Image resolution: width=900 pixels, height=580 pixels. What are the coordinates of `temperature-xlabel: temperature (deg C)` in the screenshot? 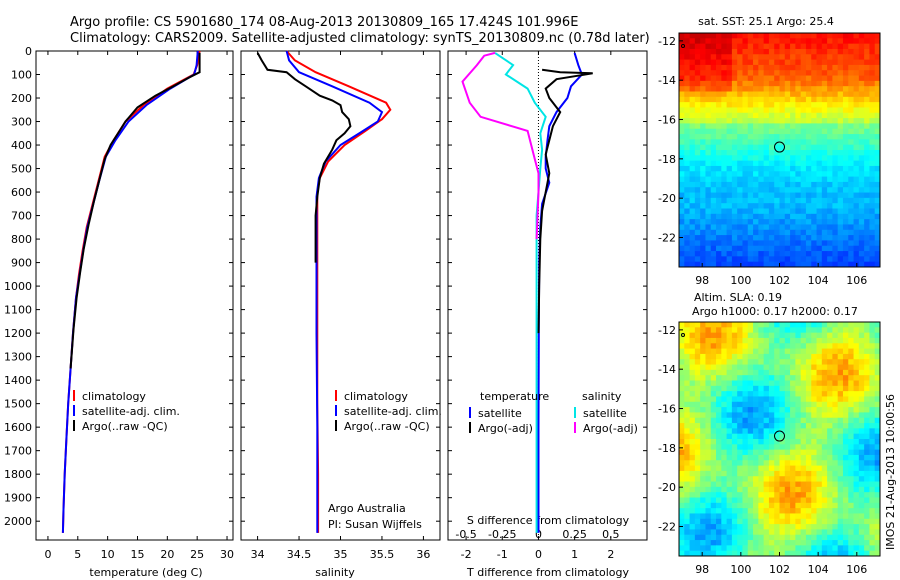 It's located at (145, 572).